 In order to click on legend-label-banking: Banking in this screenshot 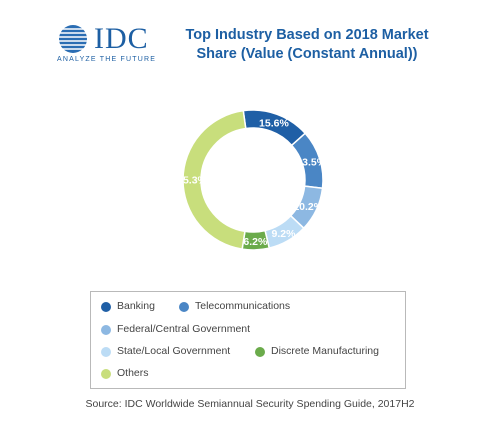, I will do `click(136, 306)`.